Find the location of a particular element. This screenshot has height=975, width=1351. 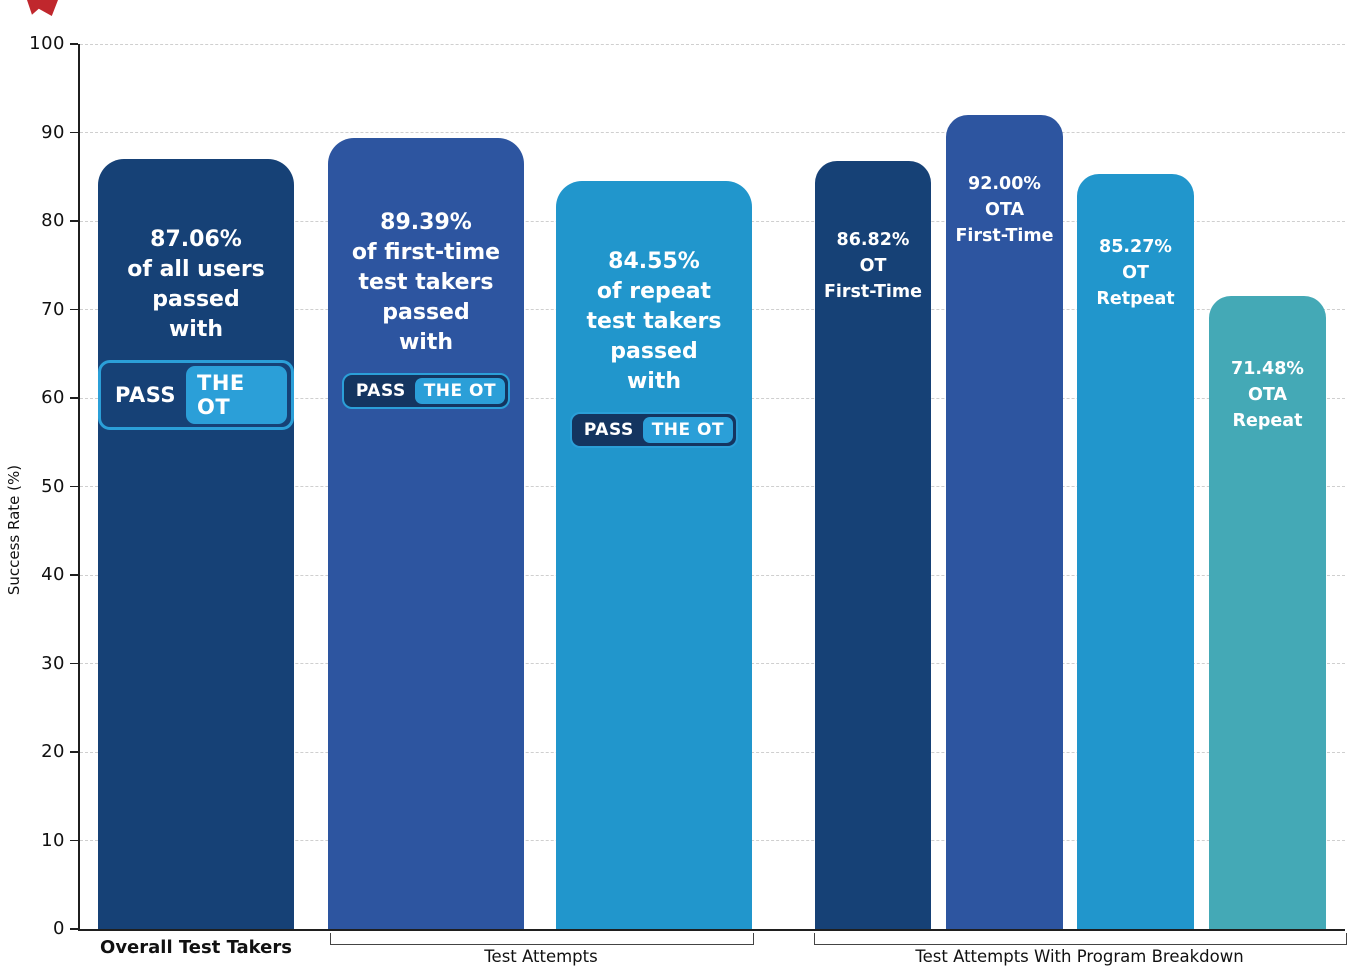

bar-85.27%: 85.27% OT Retpeat is located at coordinates (1135, 551).